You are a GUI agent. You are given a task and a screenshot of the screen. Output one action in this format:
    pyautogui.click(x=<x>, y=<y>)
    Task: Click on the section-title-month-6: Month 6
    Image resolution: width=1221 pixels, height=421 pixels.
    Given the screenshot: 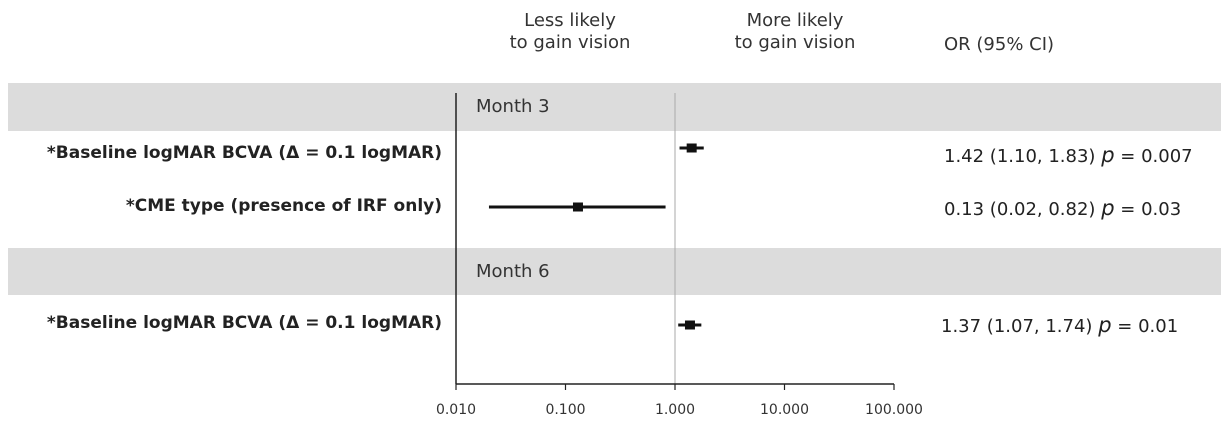 What is the action you would take?
    pyautogui.click(x=513, y=271)
    